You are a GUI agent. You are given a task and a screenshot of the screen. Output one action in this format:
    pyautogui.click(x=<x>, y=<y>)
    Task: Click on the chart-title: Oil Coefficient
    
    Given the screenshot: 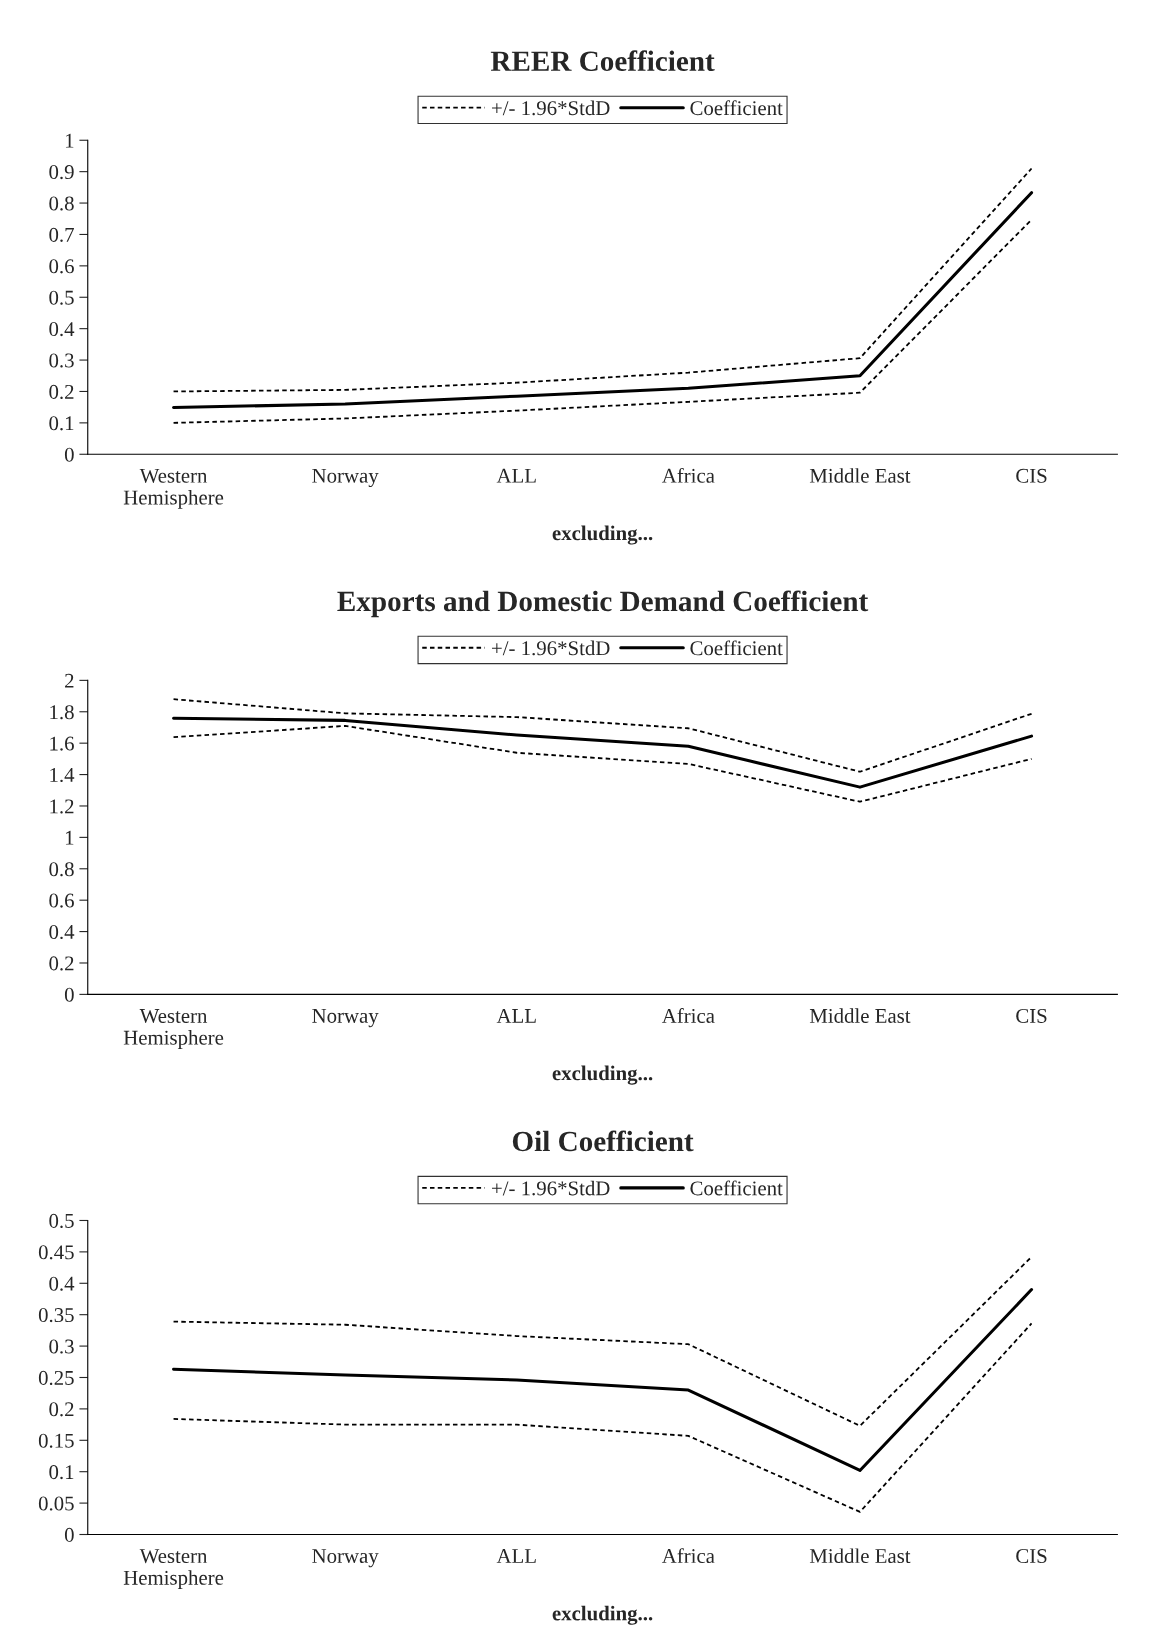 What is the action you would take?
    pyautogui.click(x=603, y=1141)
    